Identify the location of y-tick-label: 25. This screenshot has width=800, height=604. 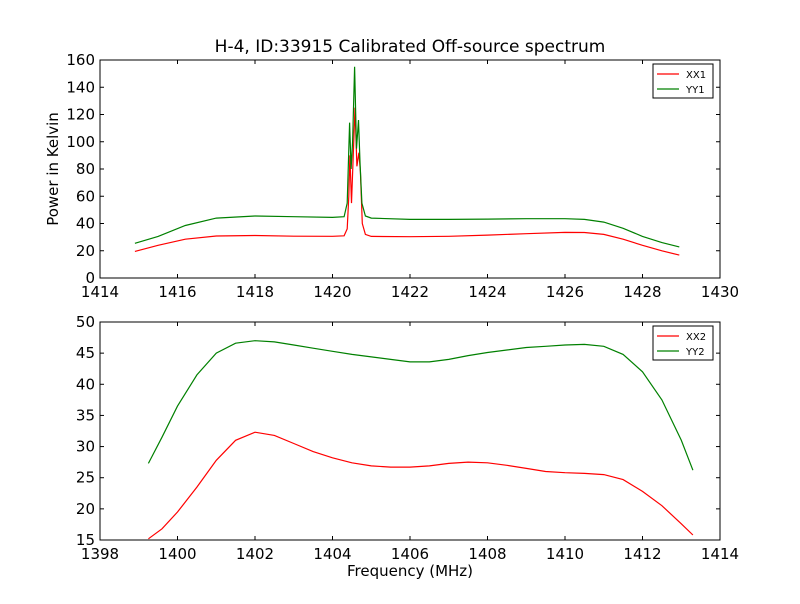
(85, 478).